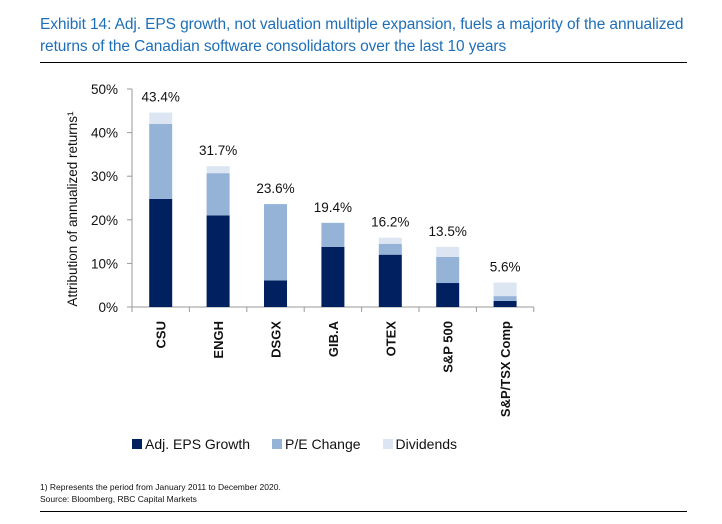  What do you see at coordinates (218, 340) in the screenshot?
I see `category-label: ENGH` at bounding box center [218, 340].